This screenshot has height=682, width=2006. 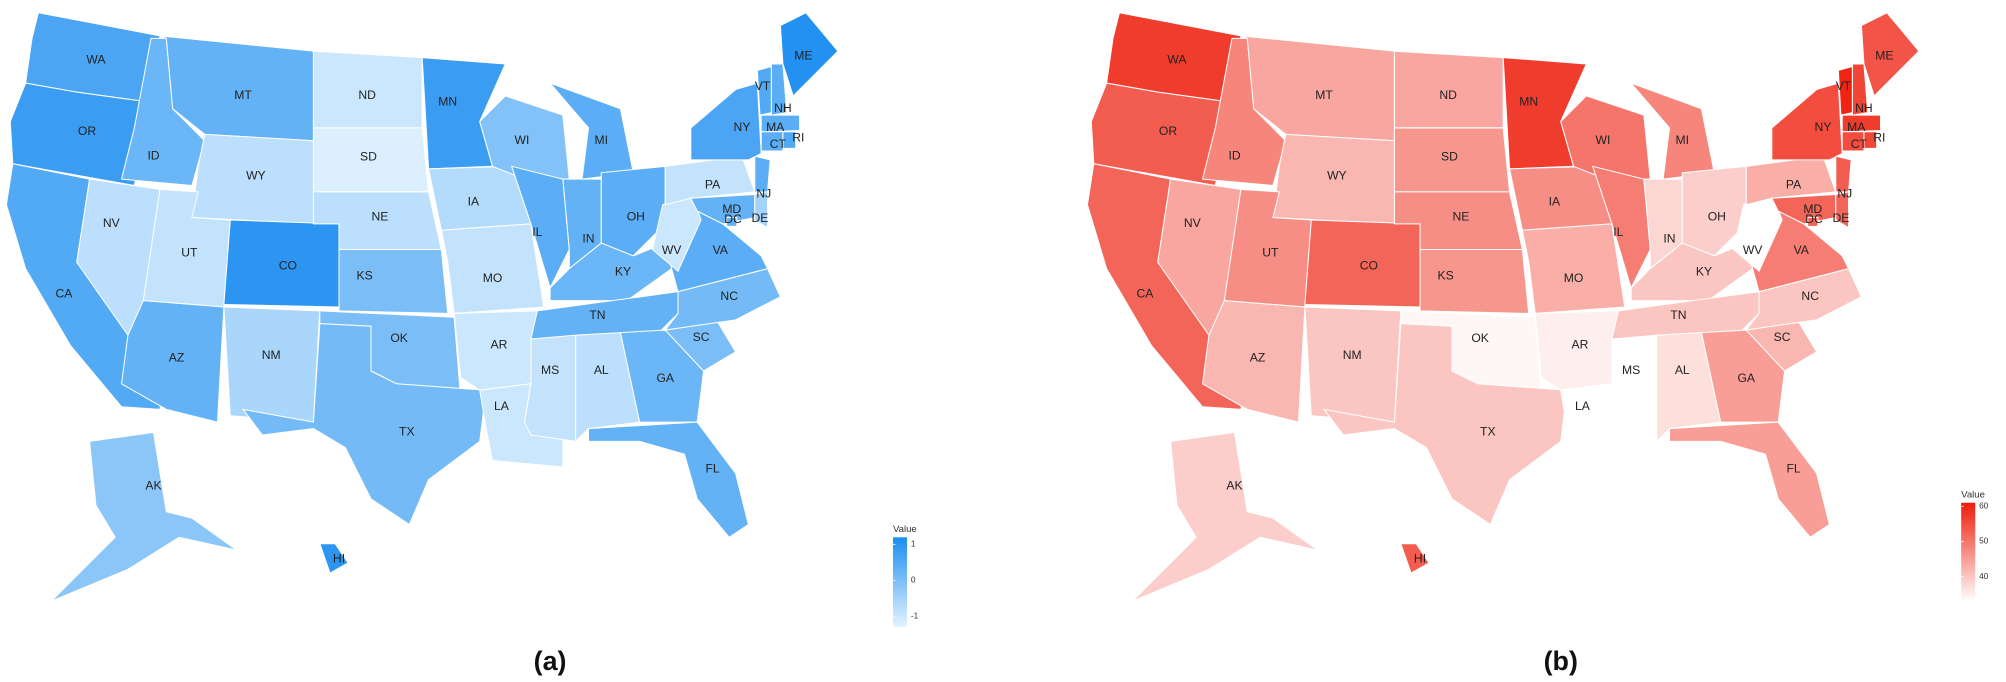 What do you see at coordinates (913, 544) in the screenshot?
I see `legend-tick-label: 1` at bounding box center [913, 544].